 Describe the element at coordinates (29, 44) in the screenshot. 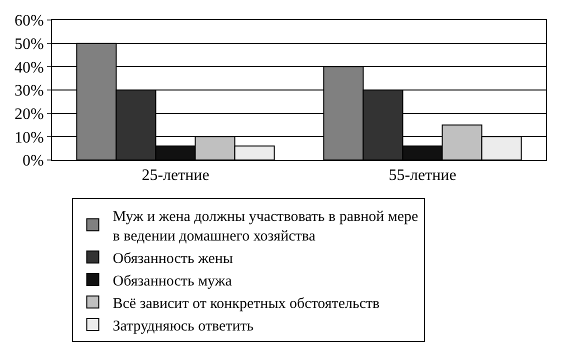

I see `y-tick-label: 50%` at that location.